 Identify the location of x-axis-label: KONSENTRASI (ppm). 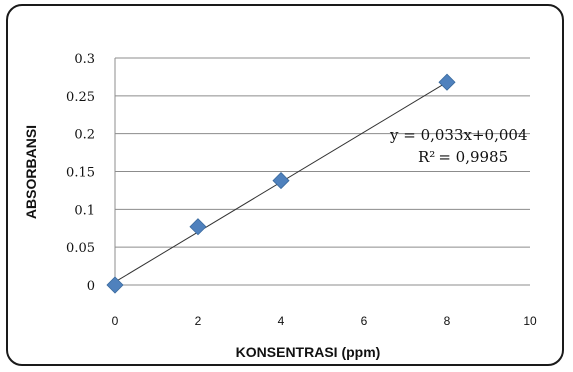
(308, 352).